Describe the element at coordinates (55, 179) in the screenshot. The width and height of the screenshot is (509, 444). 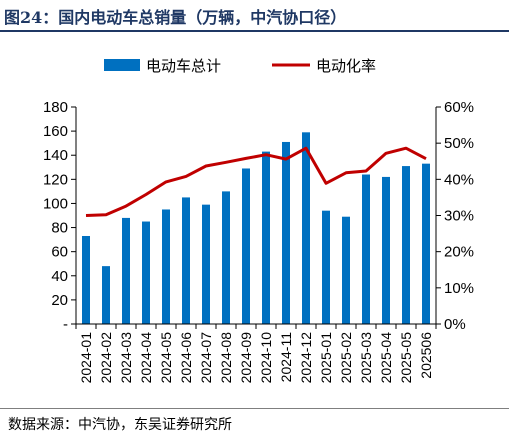
I see `y-left-tick-label: 120` at that location.